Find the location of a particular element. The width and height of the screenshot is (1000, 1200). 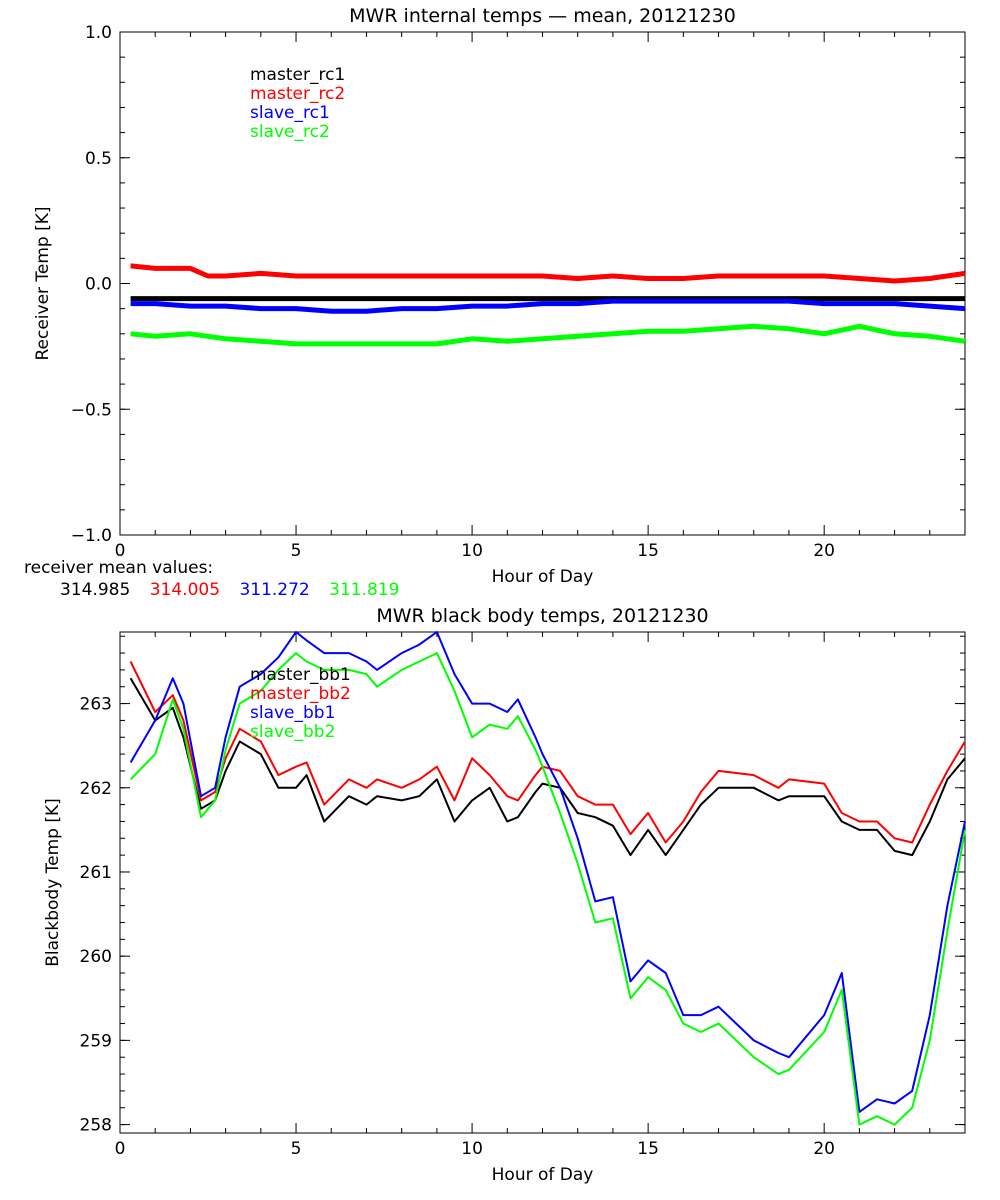

legend-entry-master_bb1: master_bb1 is located at coordinates (300, 675).